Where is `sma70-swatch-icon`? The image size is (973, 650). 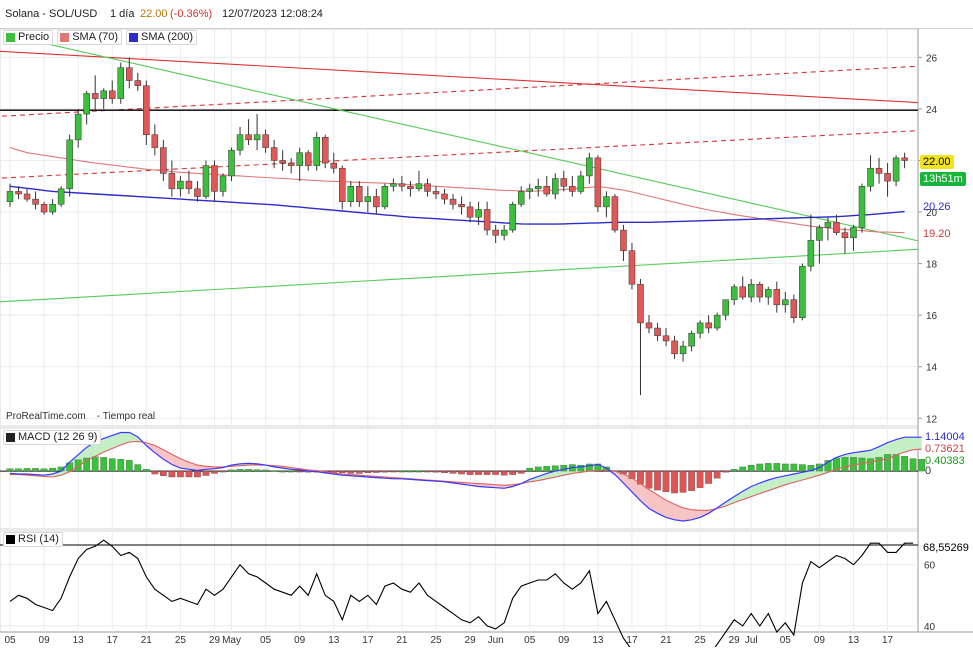
sma70-swatch-icon is located at coordinates (65, 37).